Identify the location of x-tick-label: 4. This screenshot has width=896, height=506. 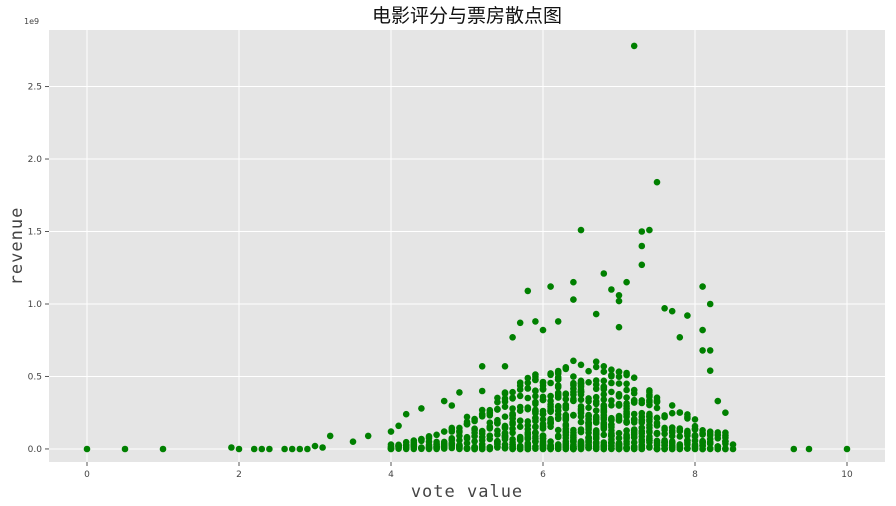
(391, 475).